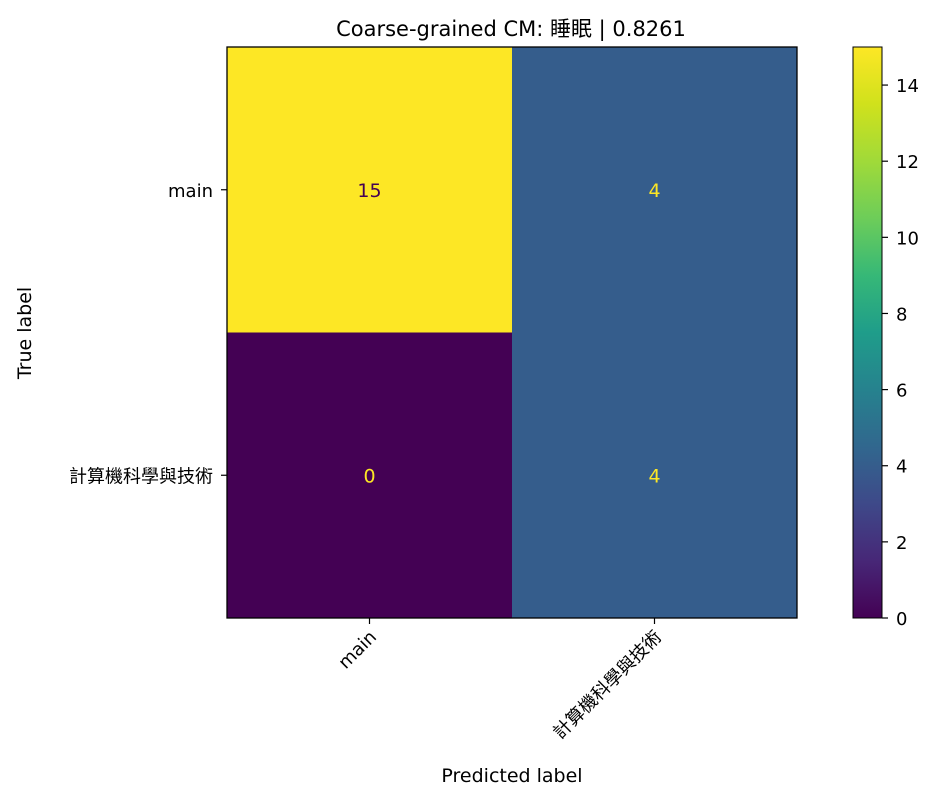 This screenshot has height=802, width=936. Describe the element at coordinates (907, 86) in the screenshot. I see `colorbar-tick-label: 14` at that location.